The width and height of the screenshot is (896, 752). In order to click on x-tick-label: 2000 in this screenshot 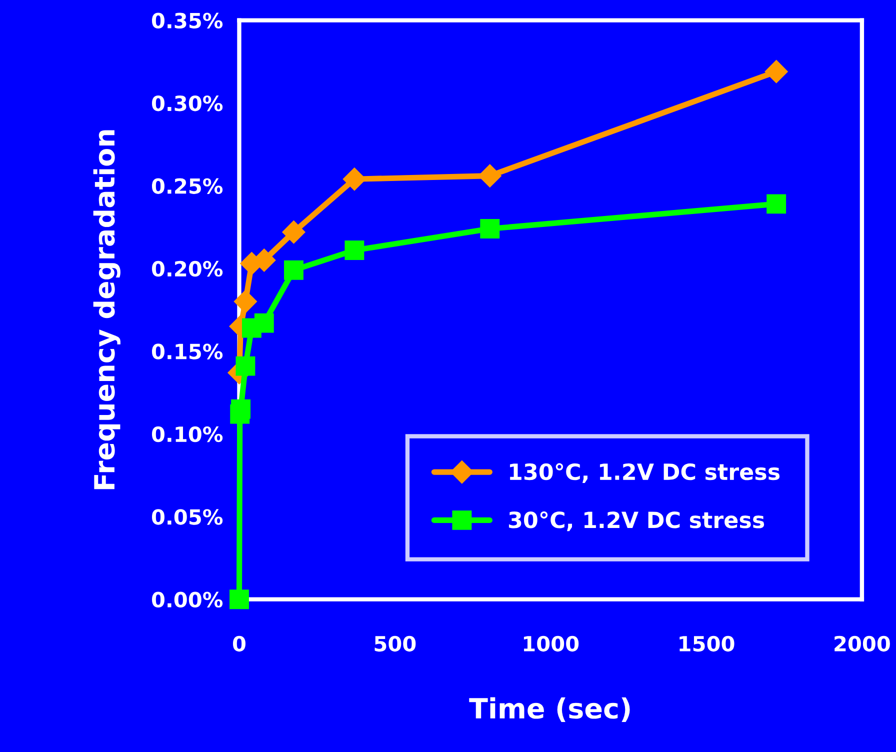, I will do `click(862, 644)`.